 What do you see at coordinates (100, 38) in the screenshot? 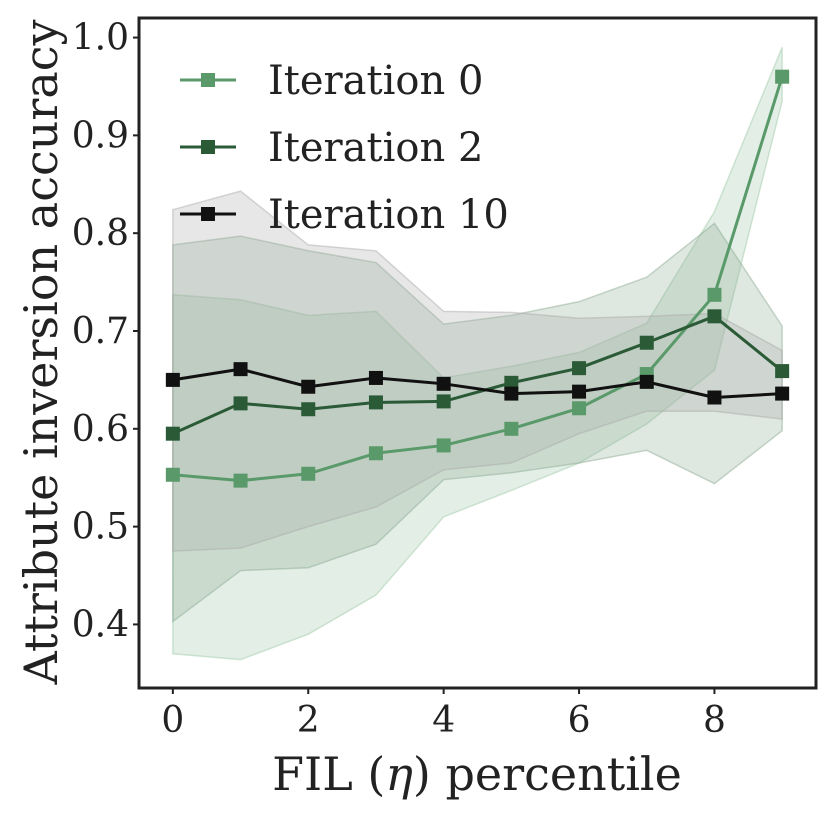
I see `y-tick-label: 1.0` at bounding box center [100, 38].